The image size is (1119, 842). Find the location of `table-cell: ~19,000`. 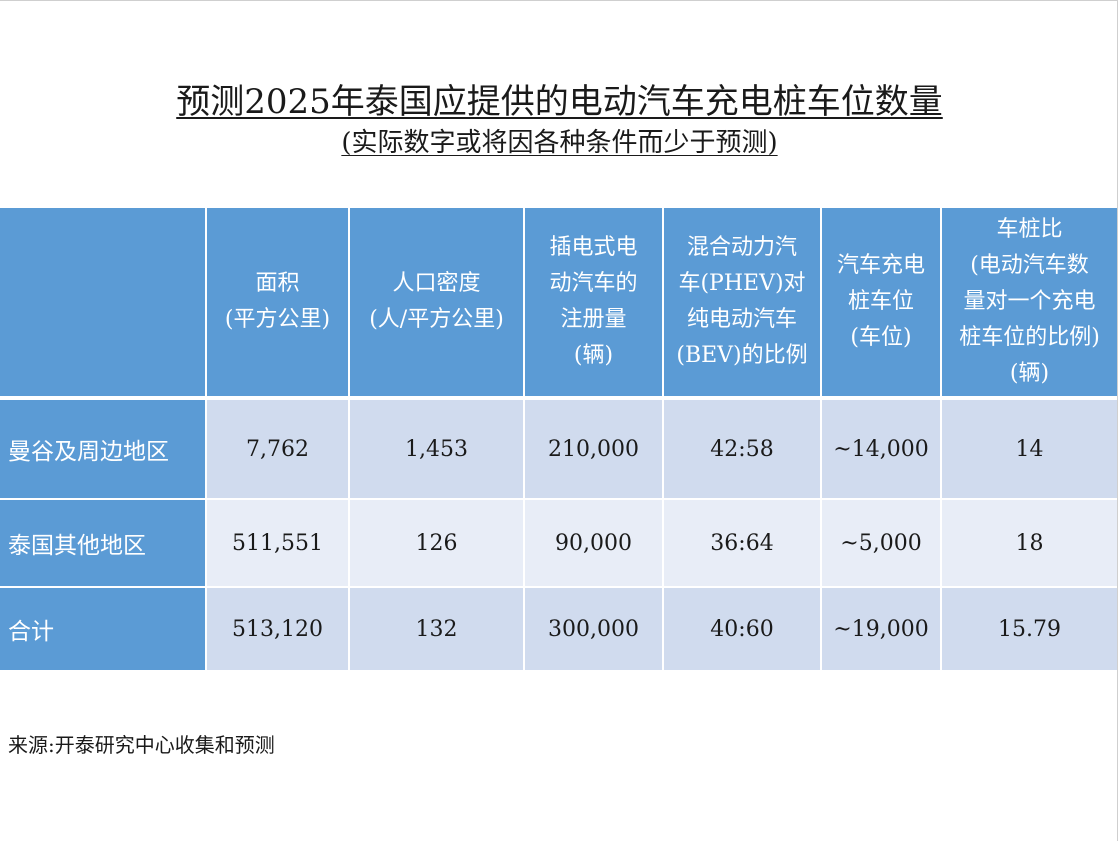

table-cell: ~19,000 is located at coordinates (882, 630).